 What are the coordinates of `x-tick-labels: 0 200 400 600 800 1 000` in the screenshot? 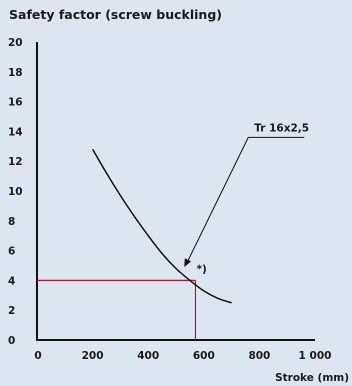 It's located at (182, 356).